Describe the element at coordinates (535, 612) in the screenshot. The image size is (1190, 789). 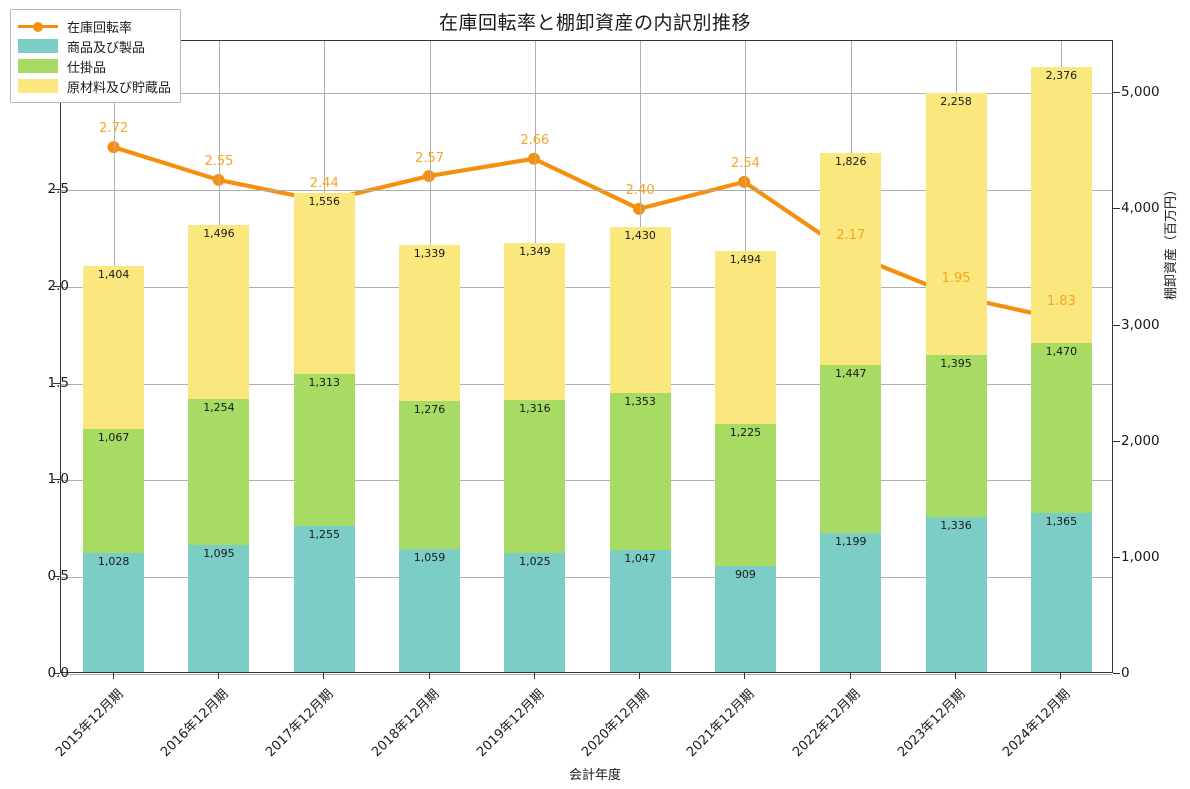
I see `bar-segment: 1,025` at that location.